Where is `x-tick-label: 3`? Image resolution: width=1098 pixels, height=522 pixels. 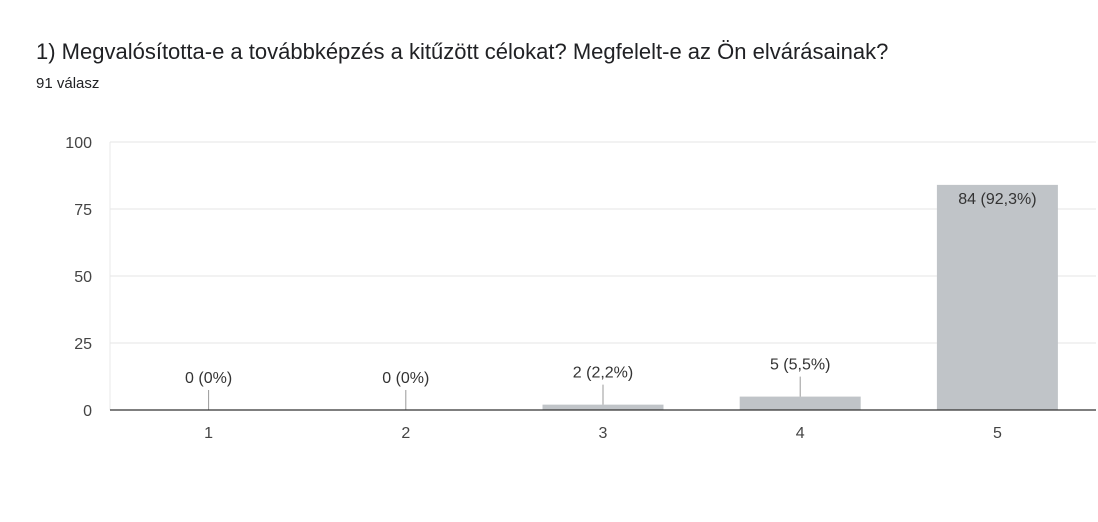
x-tick-label: 3 is located at coordinates (603, 433).